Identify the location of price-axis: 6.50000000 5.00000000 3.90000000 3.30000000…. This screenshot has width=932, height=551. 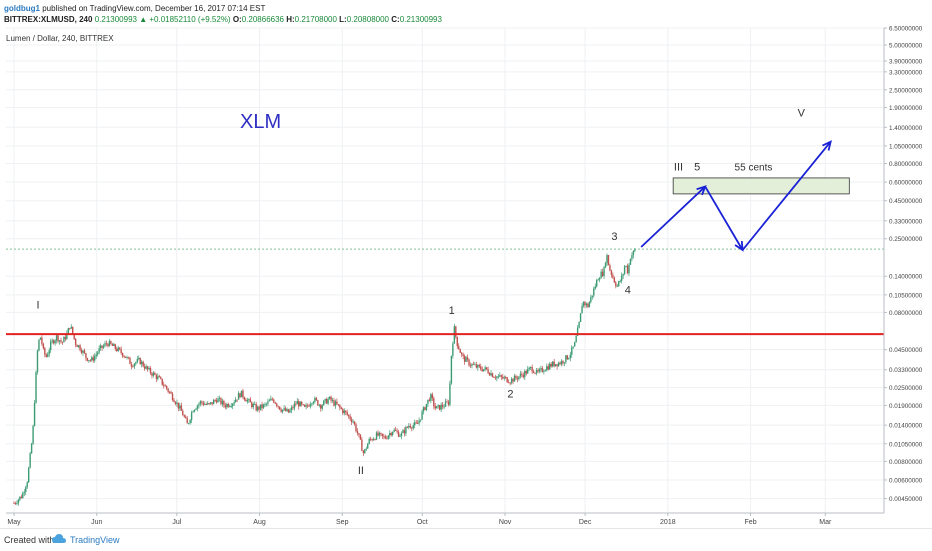
(907, 270).